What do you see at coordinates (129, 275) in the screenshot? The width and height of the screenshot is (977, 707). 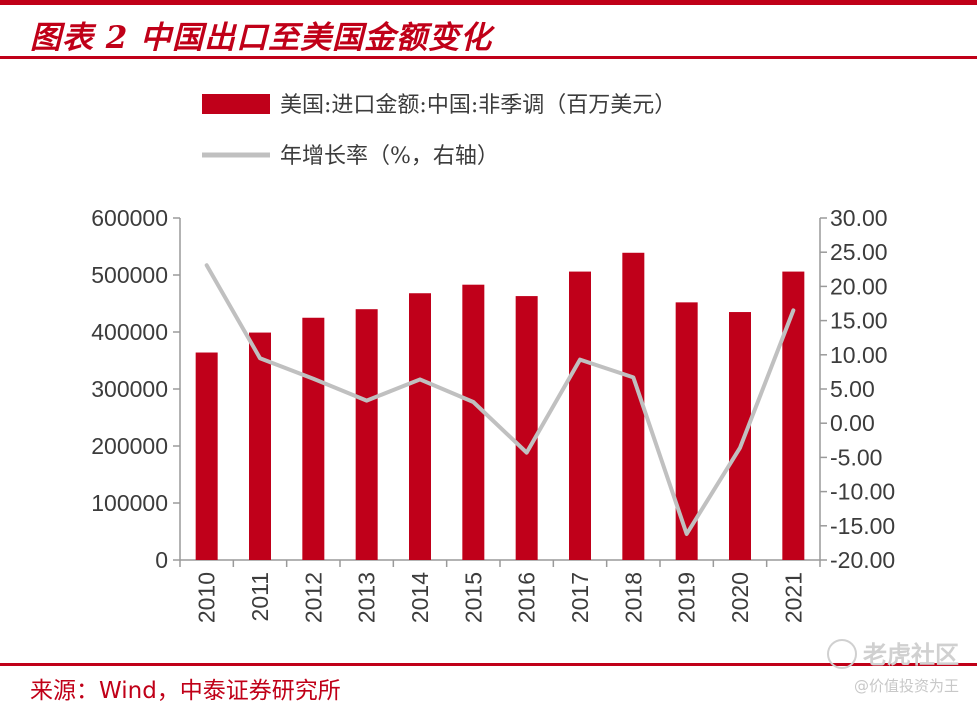 I see `left-tick-label: 500000` at bounding box center [129, 275].